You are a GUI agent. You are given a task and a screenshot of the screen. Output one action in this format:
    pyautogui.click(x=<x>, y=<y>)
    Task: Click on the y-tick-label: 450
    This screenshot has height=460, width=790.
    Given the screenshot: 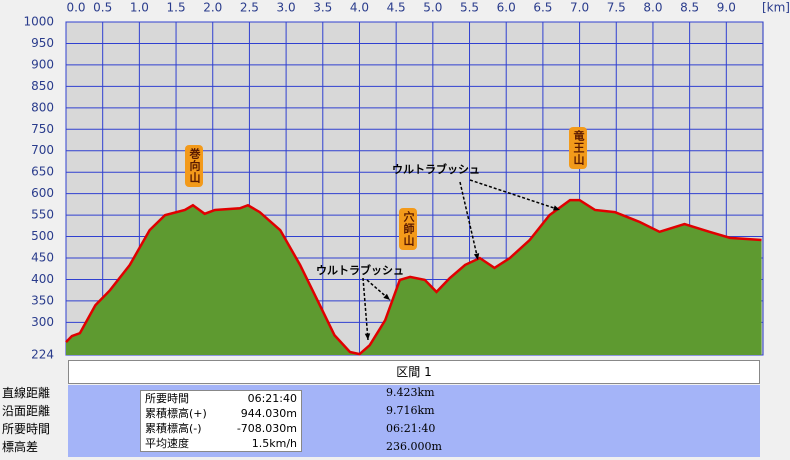 What is the action you would take?
    pyautogui.click(x=42, y=258)
    